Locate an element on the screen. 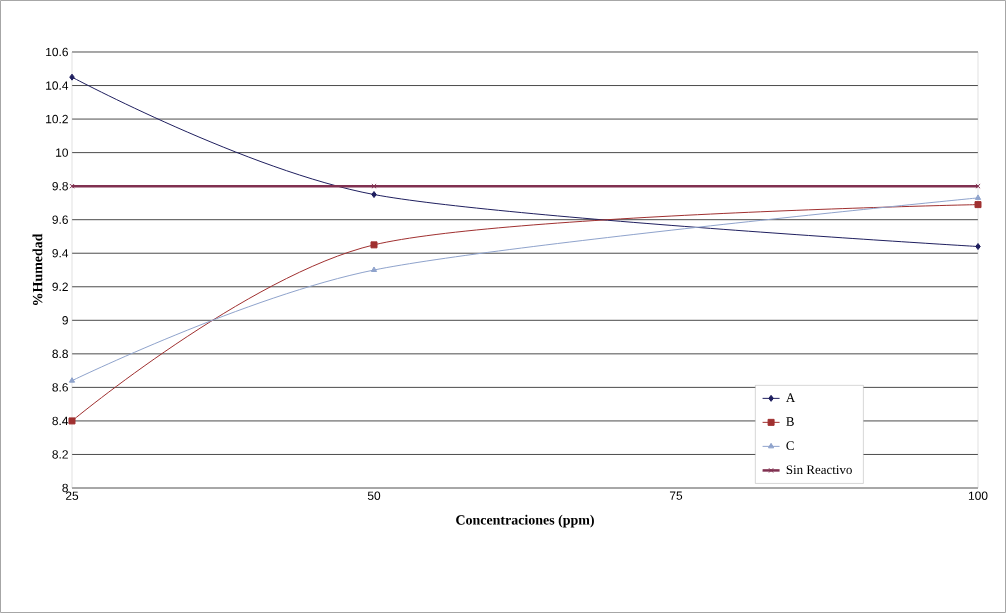 The image size is (1006, 613). y-tick-label: 8.4 is located at coordinates (60, 421).